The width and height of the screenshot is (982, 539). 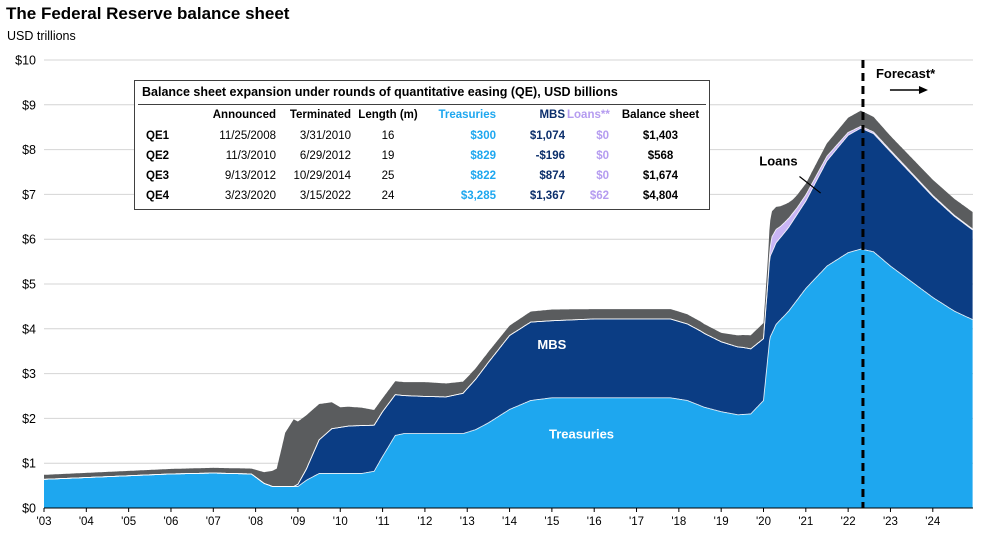 I want to click on header-balance-sheet: Balance sheet, so click(x=660, y=115).